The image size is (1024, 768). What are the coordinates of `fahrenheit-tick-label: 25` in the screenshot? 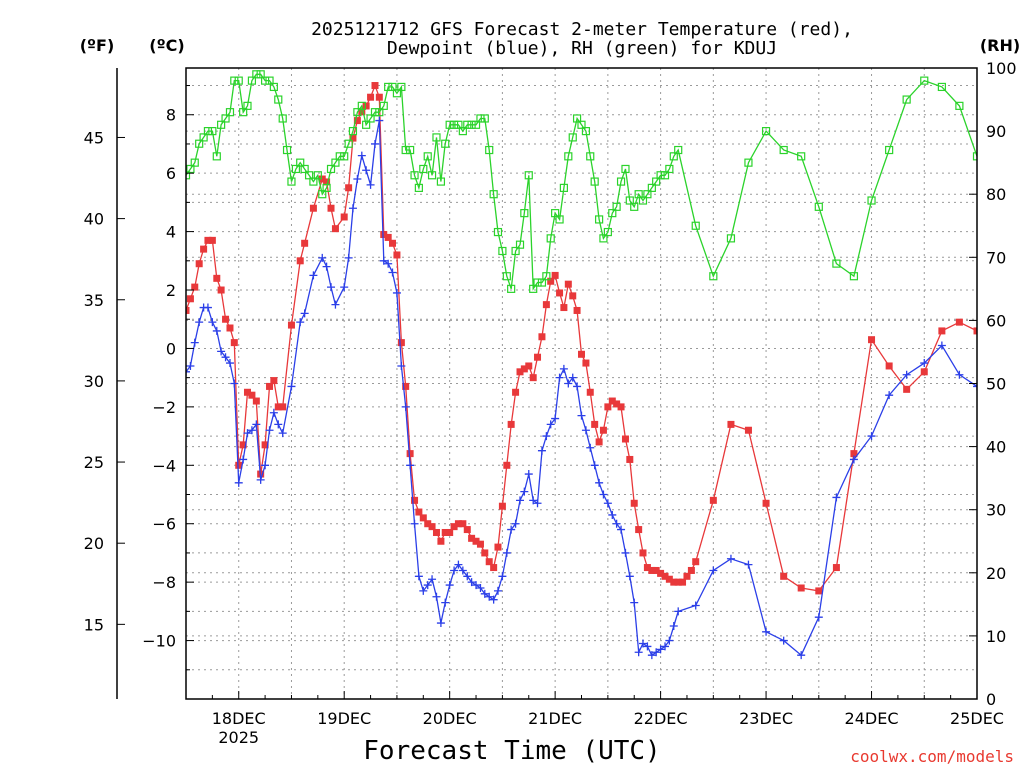 It's located at (94, 462).